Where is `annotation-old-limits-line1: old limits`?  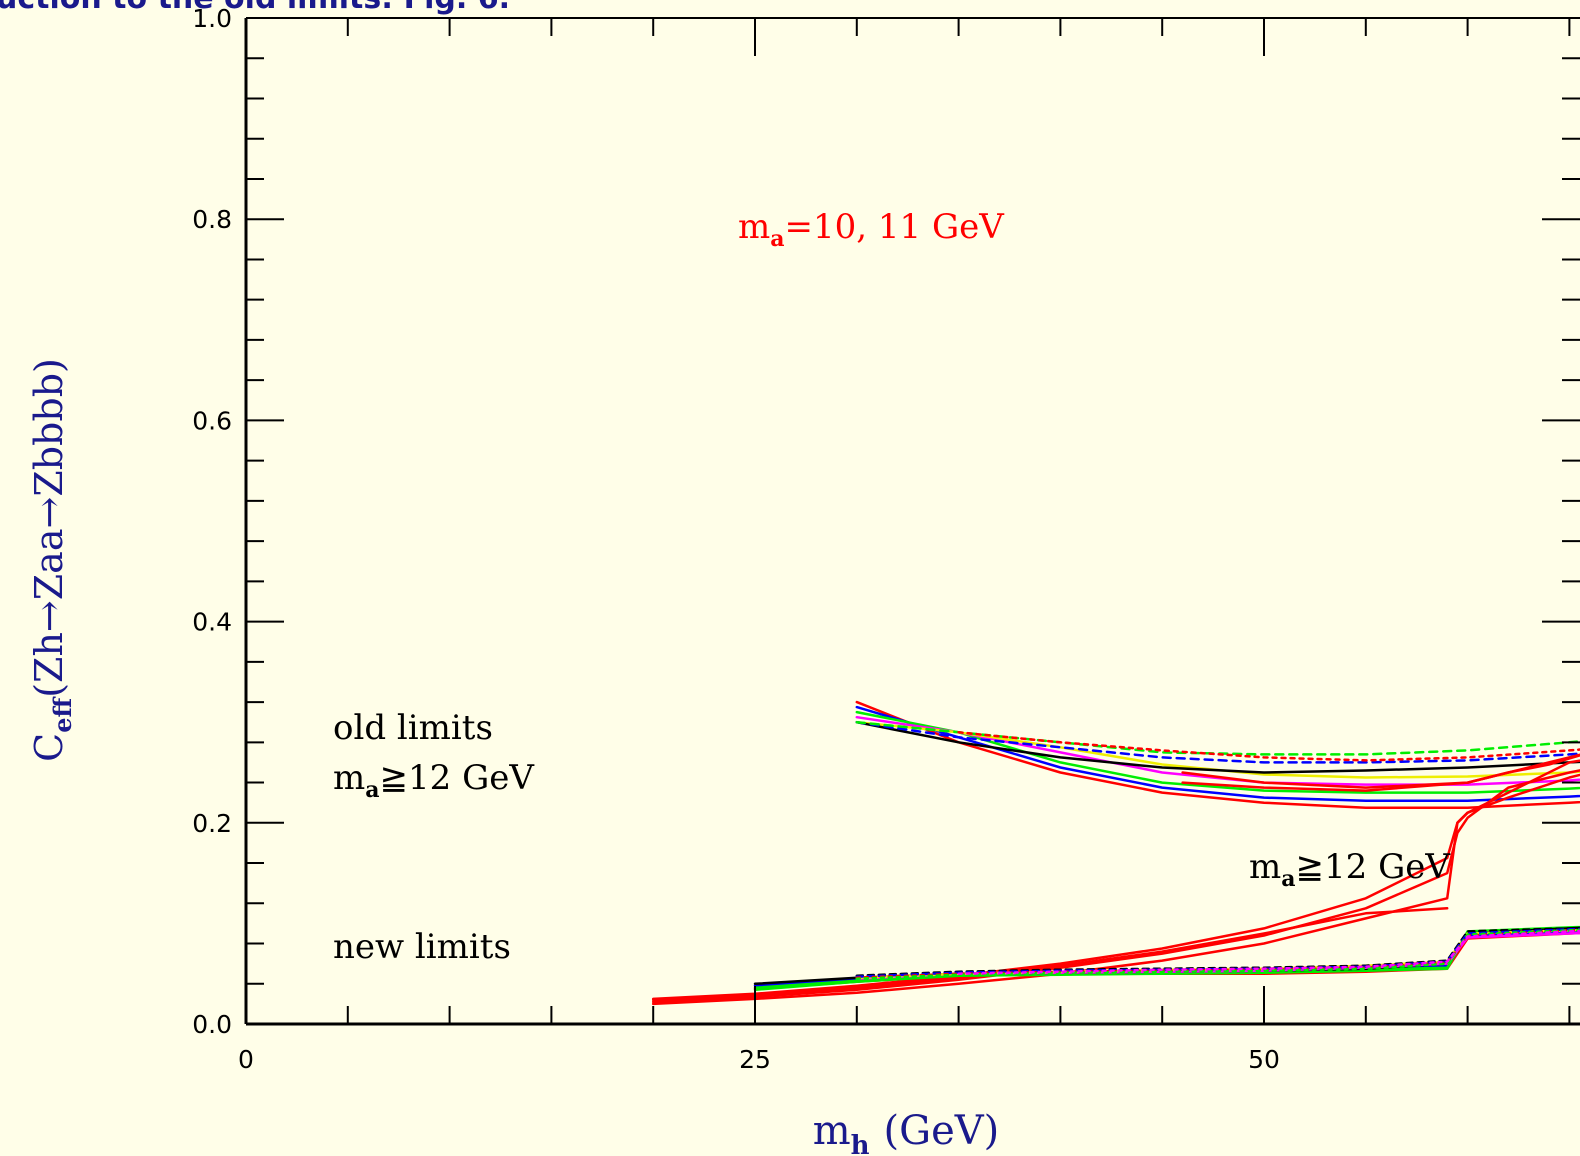
annotation-old-limits-line1: old limits is located at coordinates (413, 728).